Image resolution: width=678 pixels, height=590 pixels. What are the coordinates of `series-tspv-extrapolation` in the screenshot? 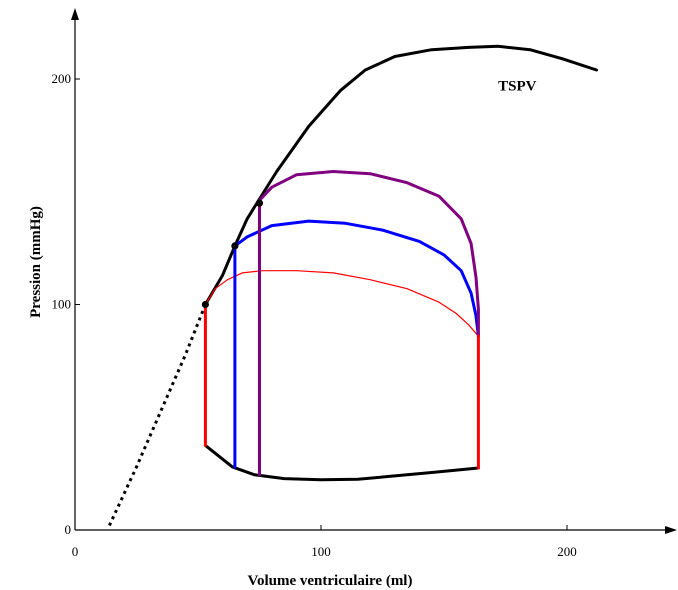 It's located at (157, 415).